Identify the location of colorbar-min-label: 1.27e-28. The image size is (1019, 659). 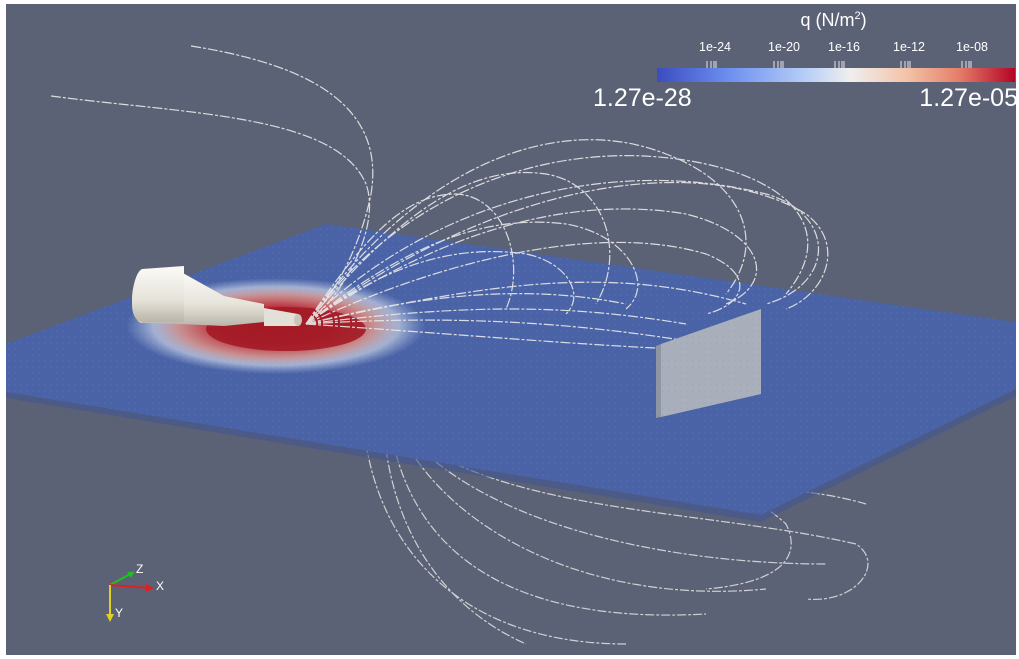
(642, 98).